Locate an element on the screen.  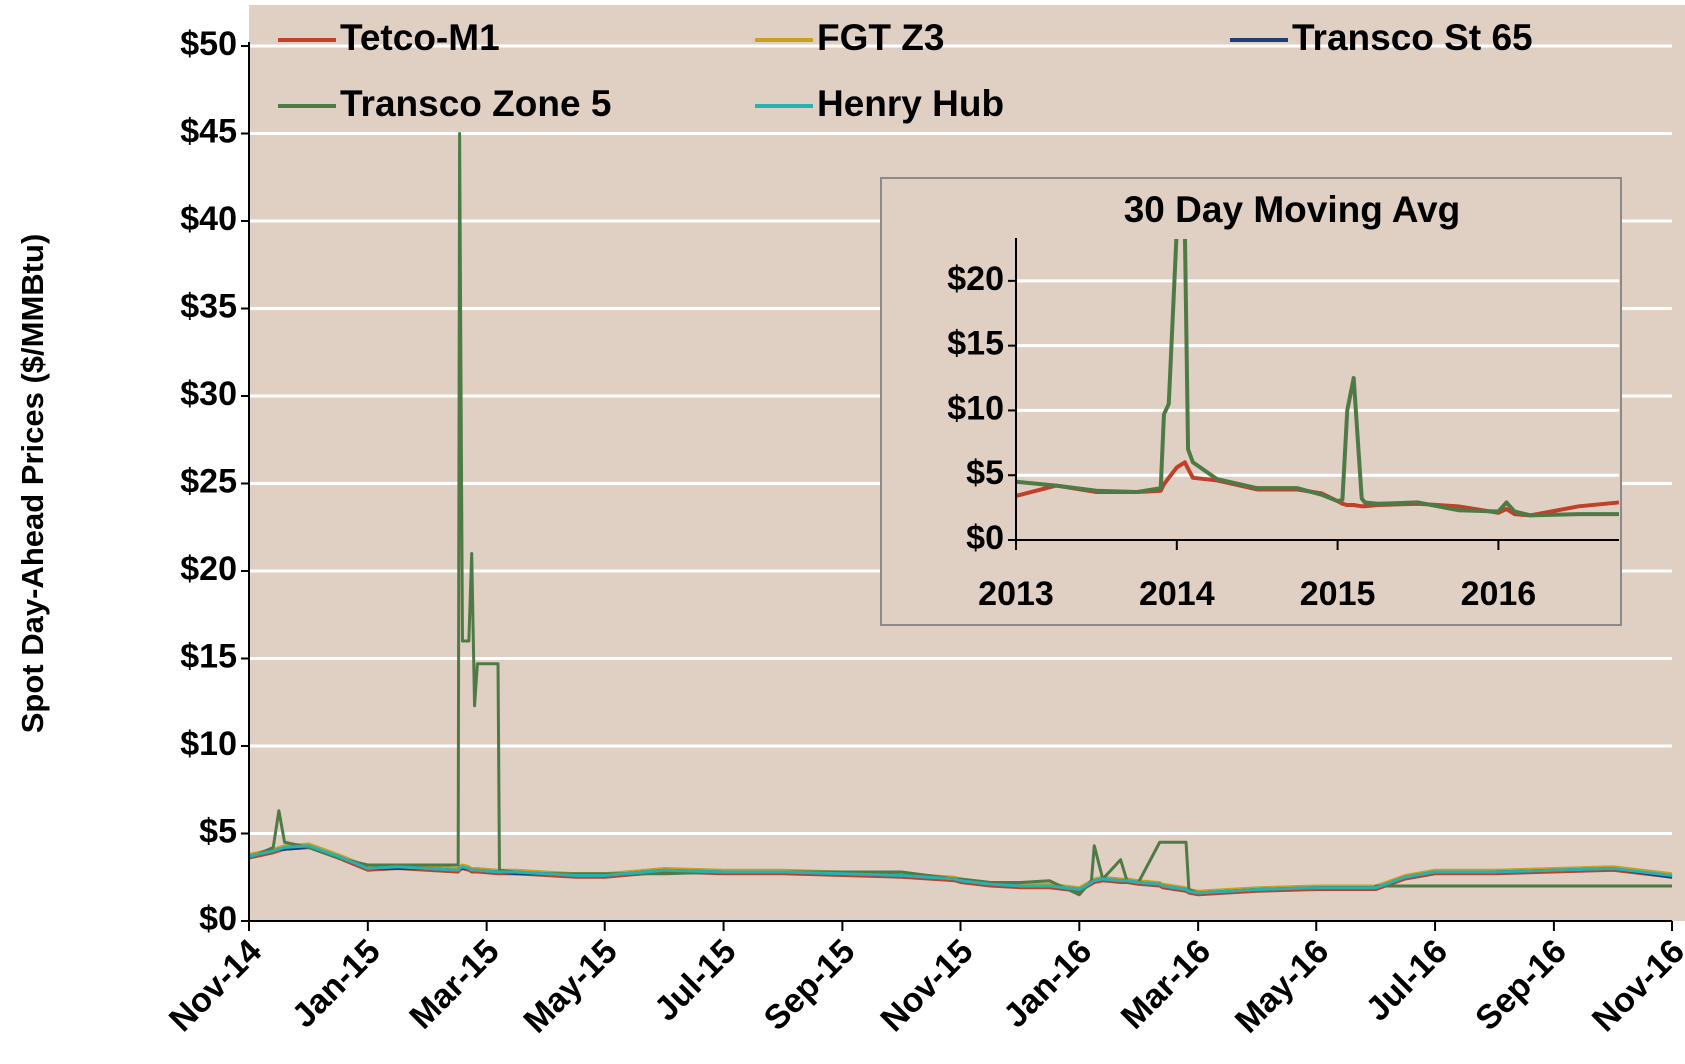
x-tick-label: 2016 is located at coordinates (1499, 594).